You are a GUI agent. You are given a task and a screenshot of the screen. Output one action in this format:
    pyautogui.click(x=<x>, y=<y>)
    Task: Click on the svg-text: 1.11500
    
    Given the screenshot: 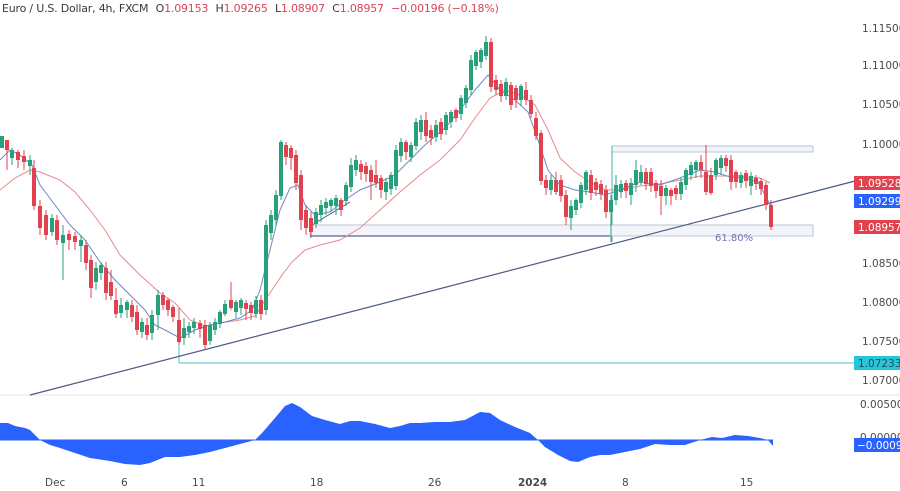 What is the action you would take?
    pyautogui.click(x=881, y=29)
    